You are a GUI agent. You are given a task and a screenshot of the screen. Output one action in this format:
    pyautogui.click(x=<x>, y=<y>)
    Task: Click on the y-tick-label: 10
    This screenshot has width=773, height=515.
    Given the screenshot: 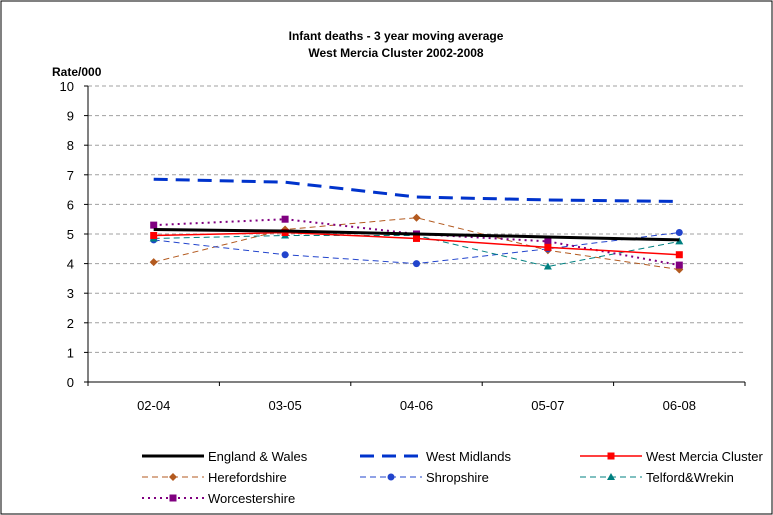 What is the action you would take?
    pyautogui.click(x=67, y=86)
    